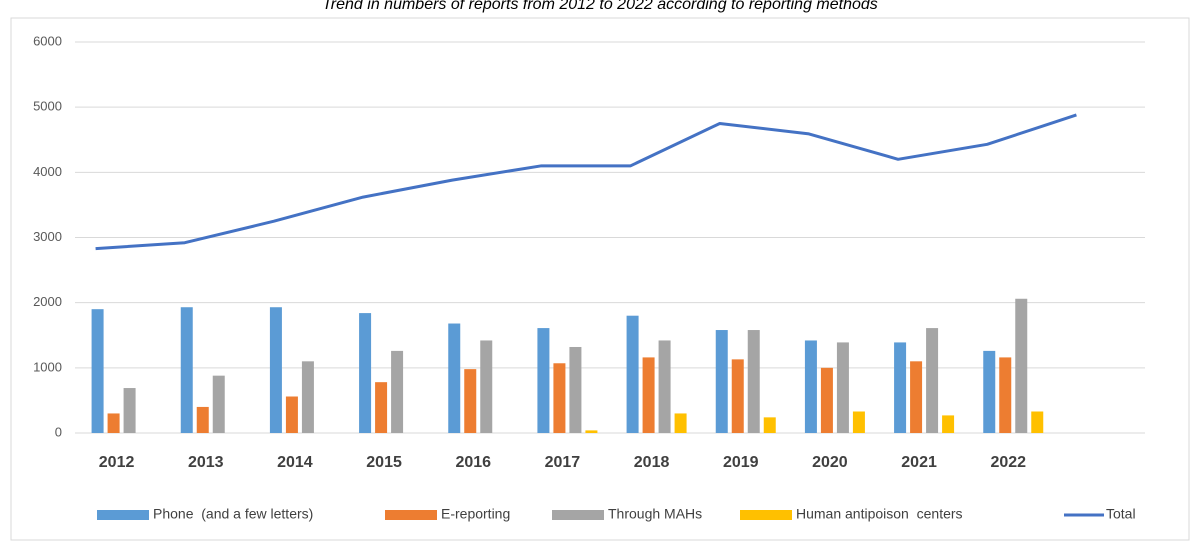 The height and width of the screenshot is (548, 1201). What do you see at coordinates (47, 301) in the screenshot?
I see `y-tick-label: 2000` at bounding box center [47, 301].